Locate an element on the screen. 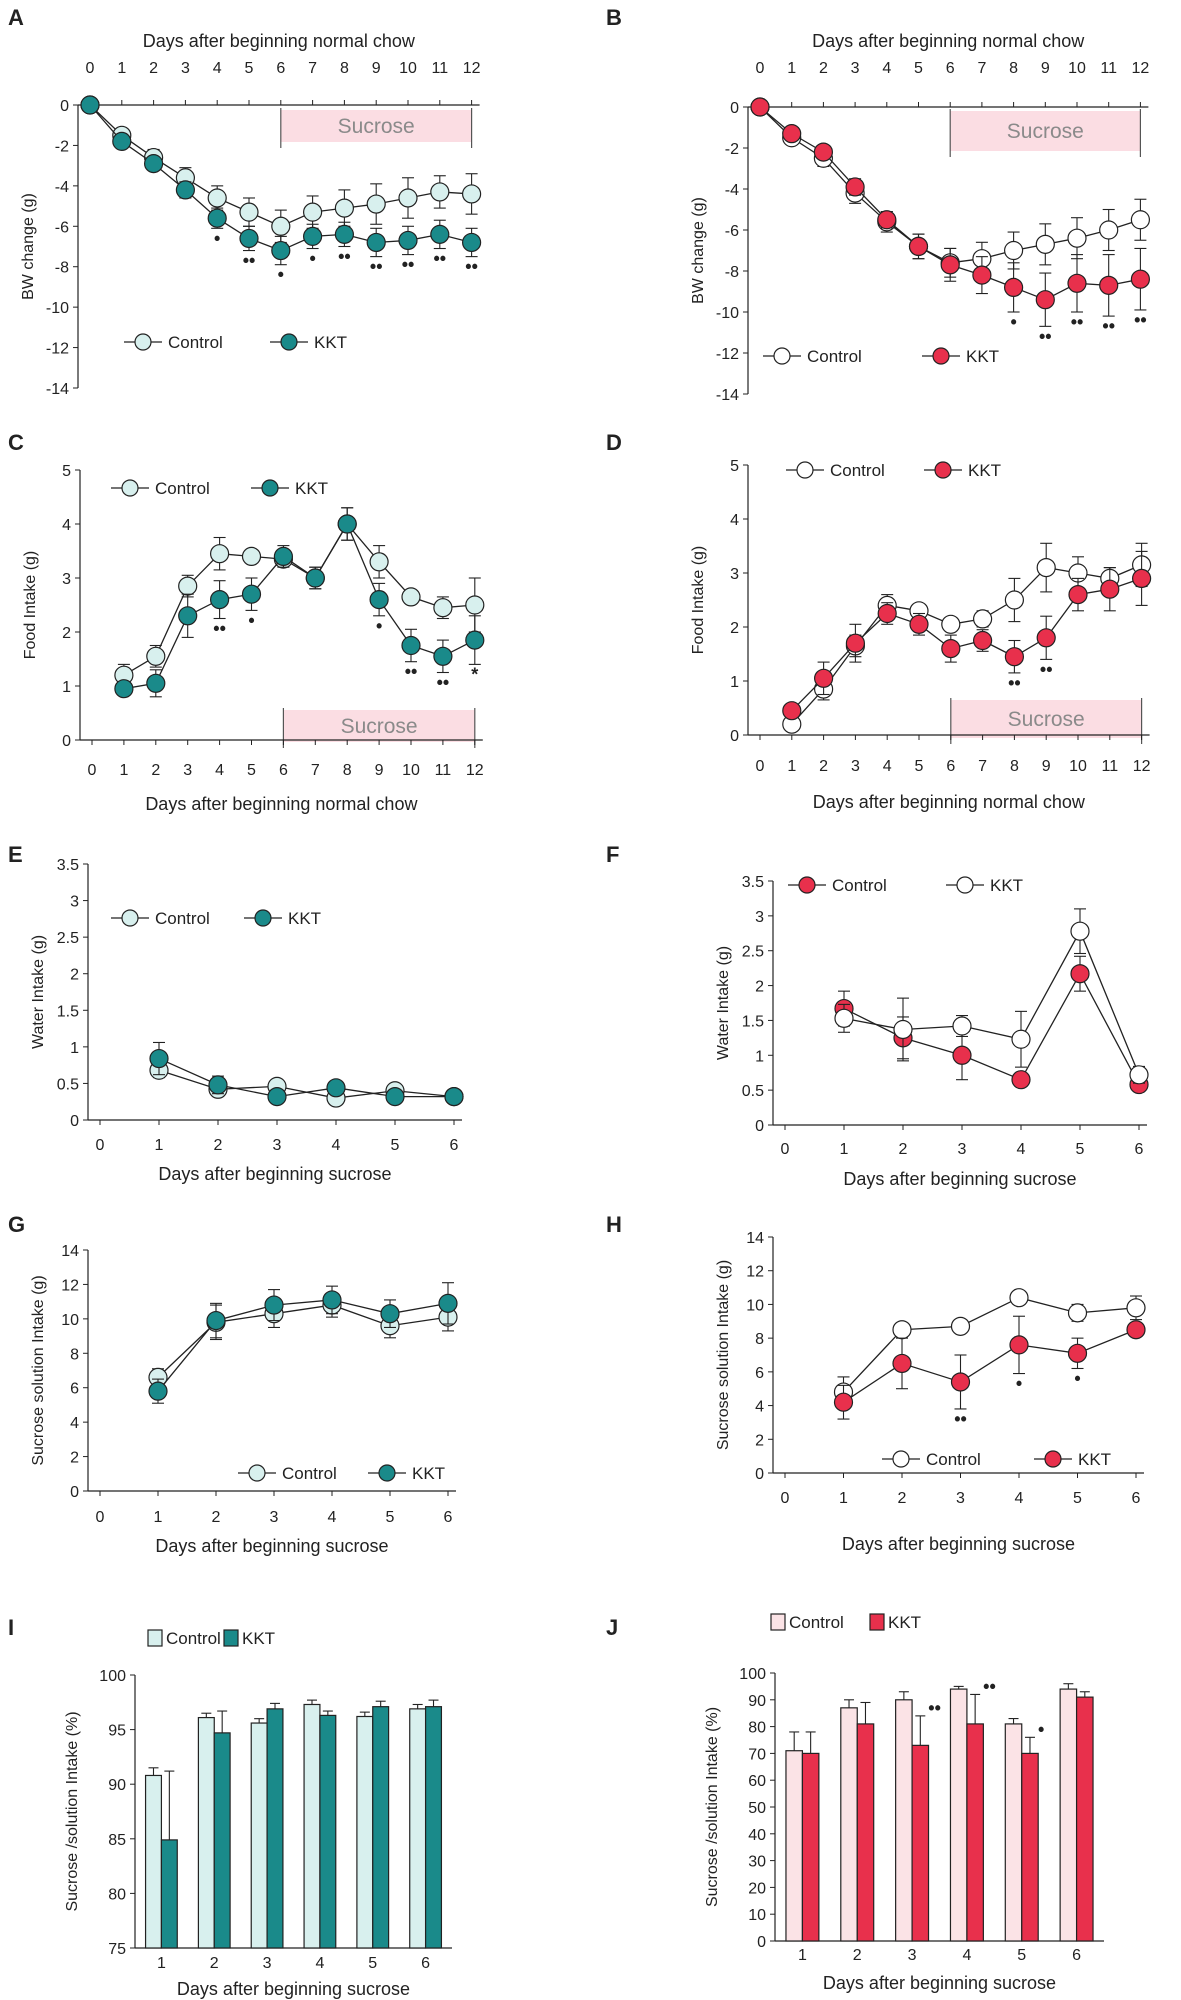 Image resolution: width=1181 pixels, height=2000 pixels. y-tick-label: 14 is located at coordinates (70, 1251).